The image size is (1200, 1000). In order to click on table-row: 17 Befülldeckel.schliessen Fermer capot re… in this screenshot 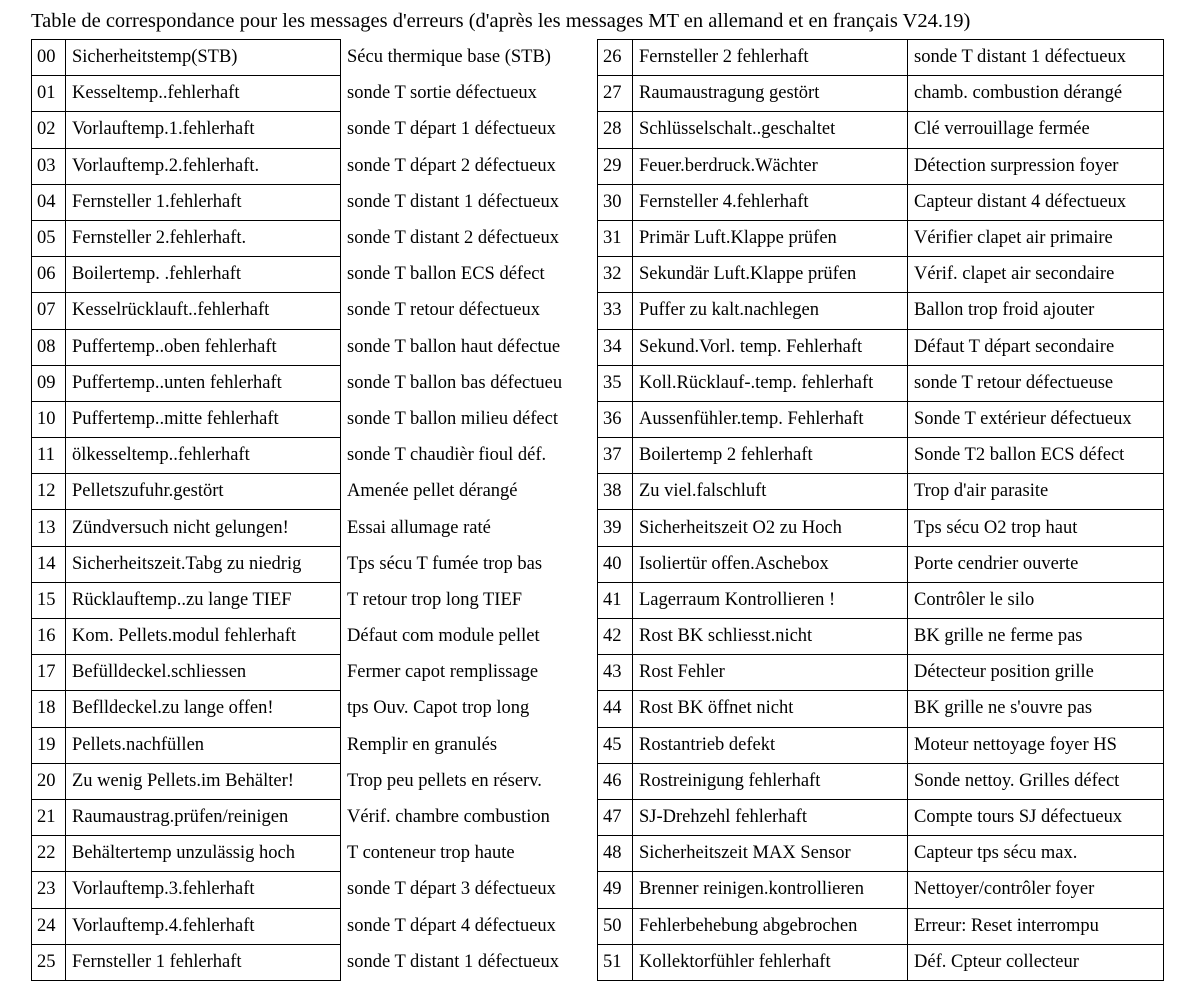, I will do `click(312, 673)`.